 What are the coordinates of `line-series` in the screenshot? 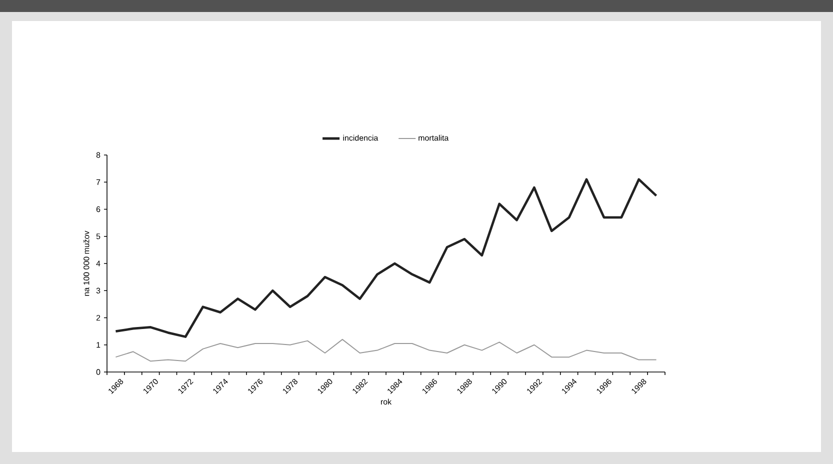 It's located at (386, 350).